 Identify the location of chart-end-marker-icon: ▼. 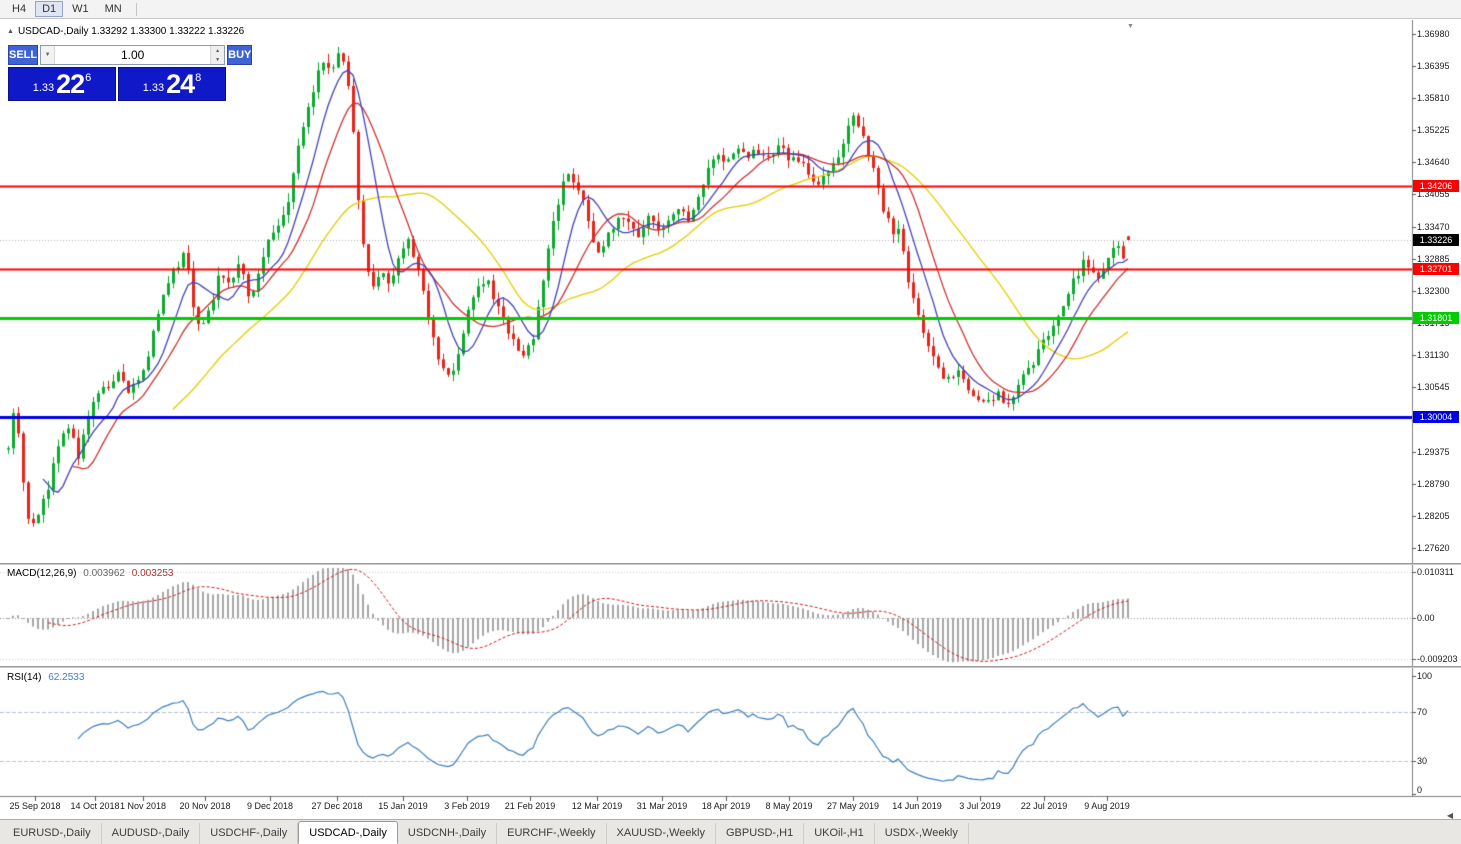
(1130, 26).